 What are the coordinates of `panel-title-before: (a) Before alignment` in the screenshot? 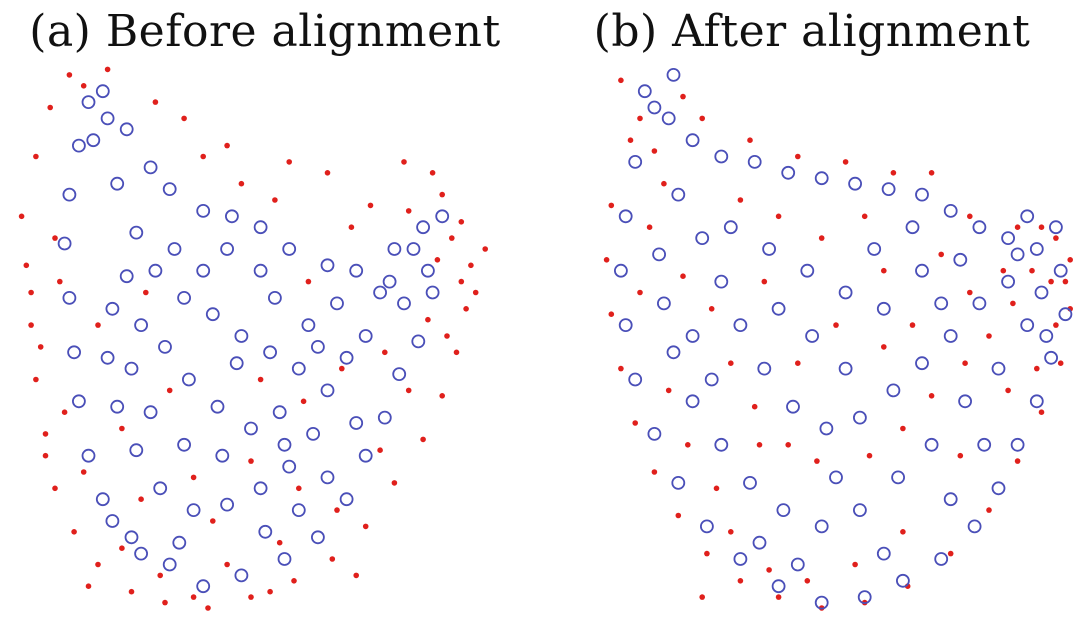 It's located at (265, 31).